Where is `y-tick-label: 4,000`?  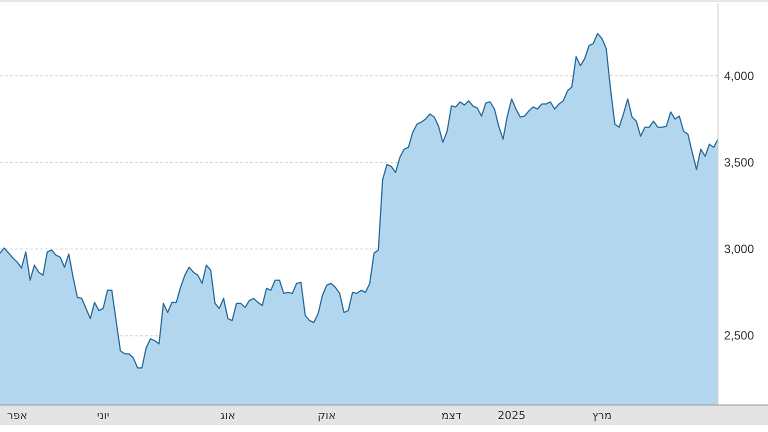
y-tick-label: 4,000 is located at coordinates (739, 75).